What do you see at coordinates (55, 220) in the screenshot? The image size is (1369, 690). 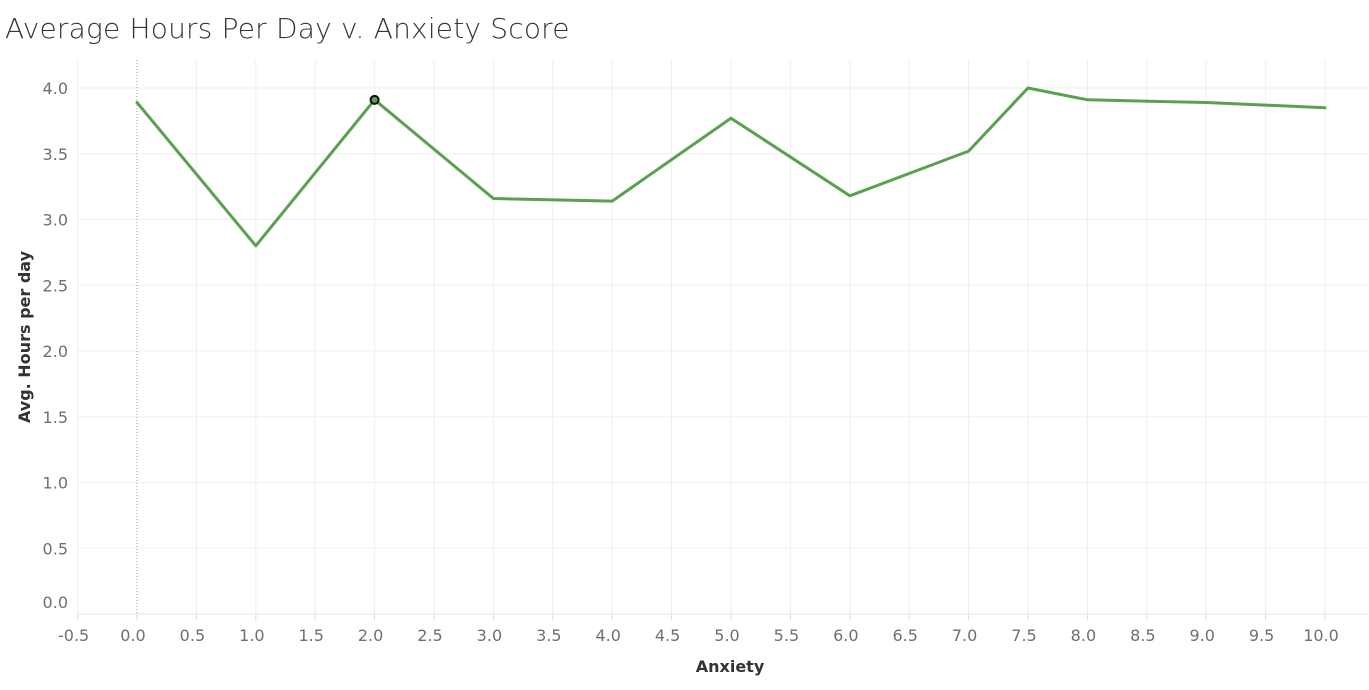 I see `y-tick-label: 3.0` at bounding box center [55, 220].